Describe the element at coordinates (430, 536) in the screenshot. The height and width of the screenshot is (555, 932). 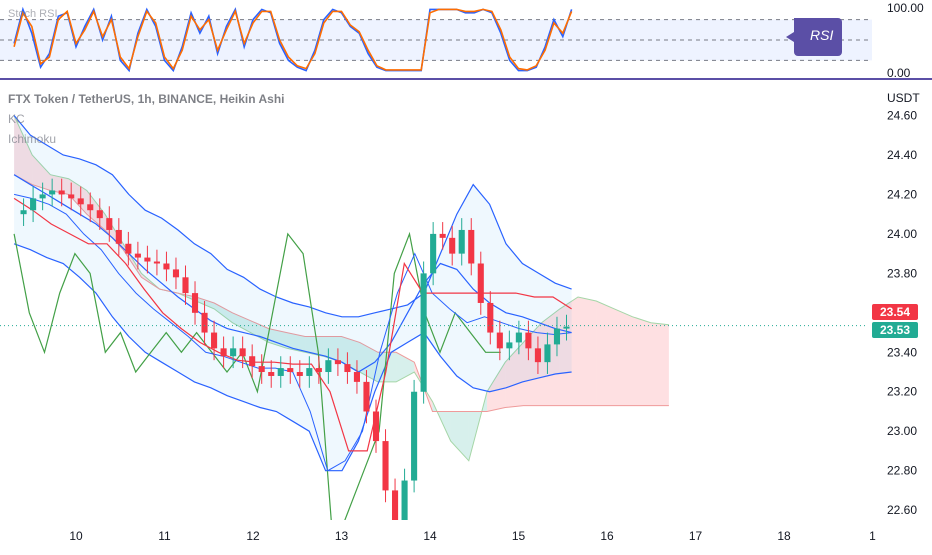
I see `time-tick-label-4: 14` at that location.